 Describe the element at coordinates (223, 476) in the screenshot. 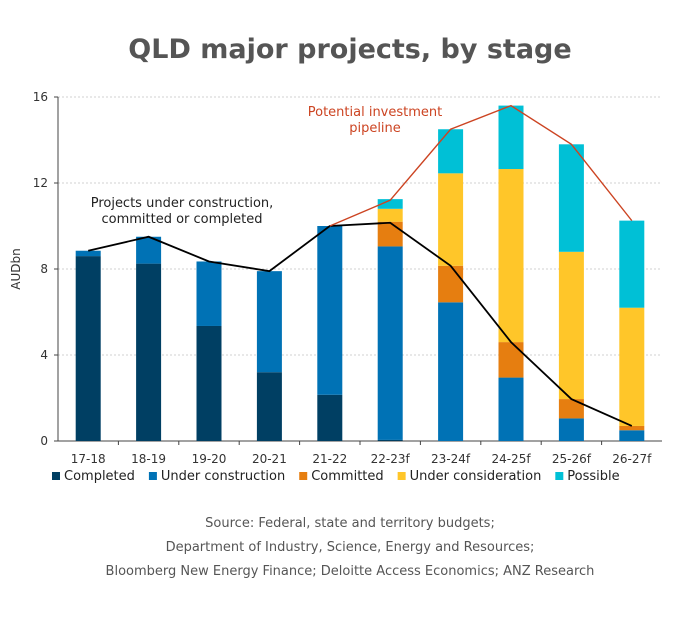

I see `legend-label: Under construction` at that location.